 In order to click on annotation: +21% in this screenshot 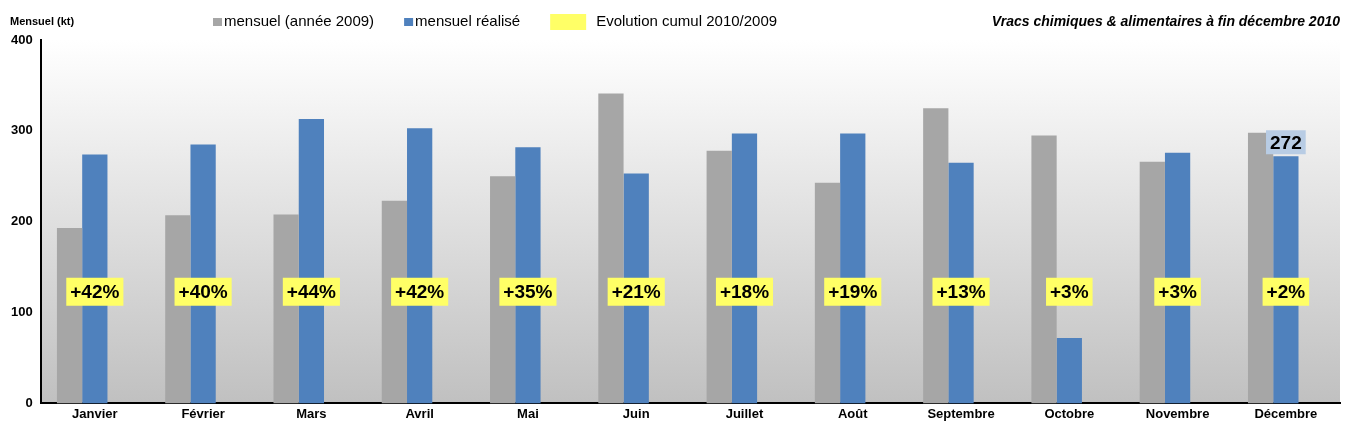, I will do `click(636, 291)`.